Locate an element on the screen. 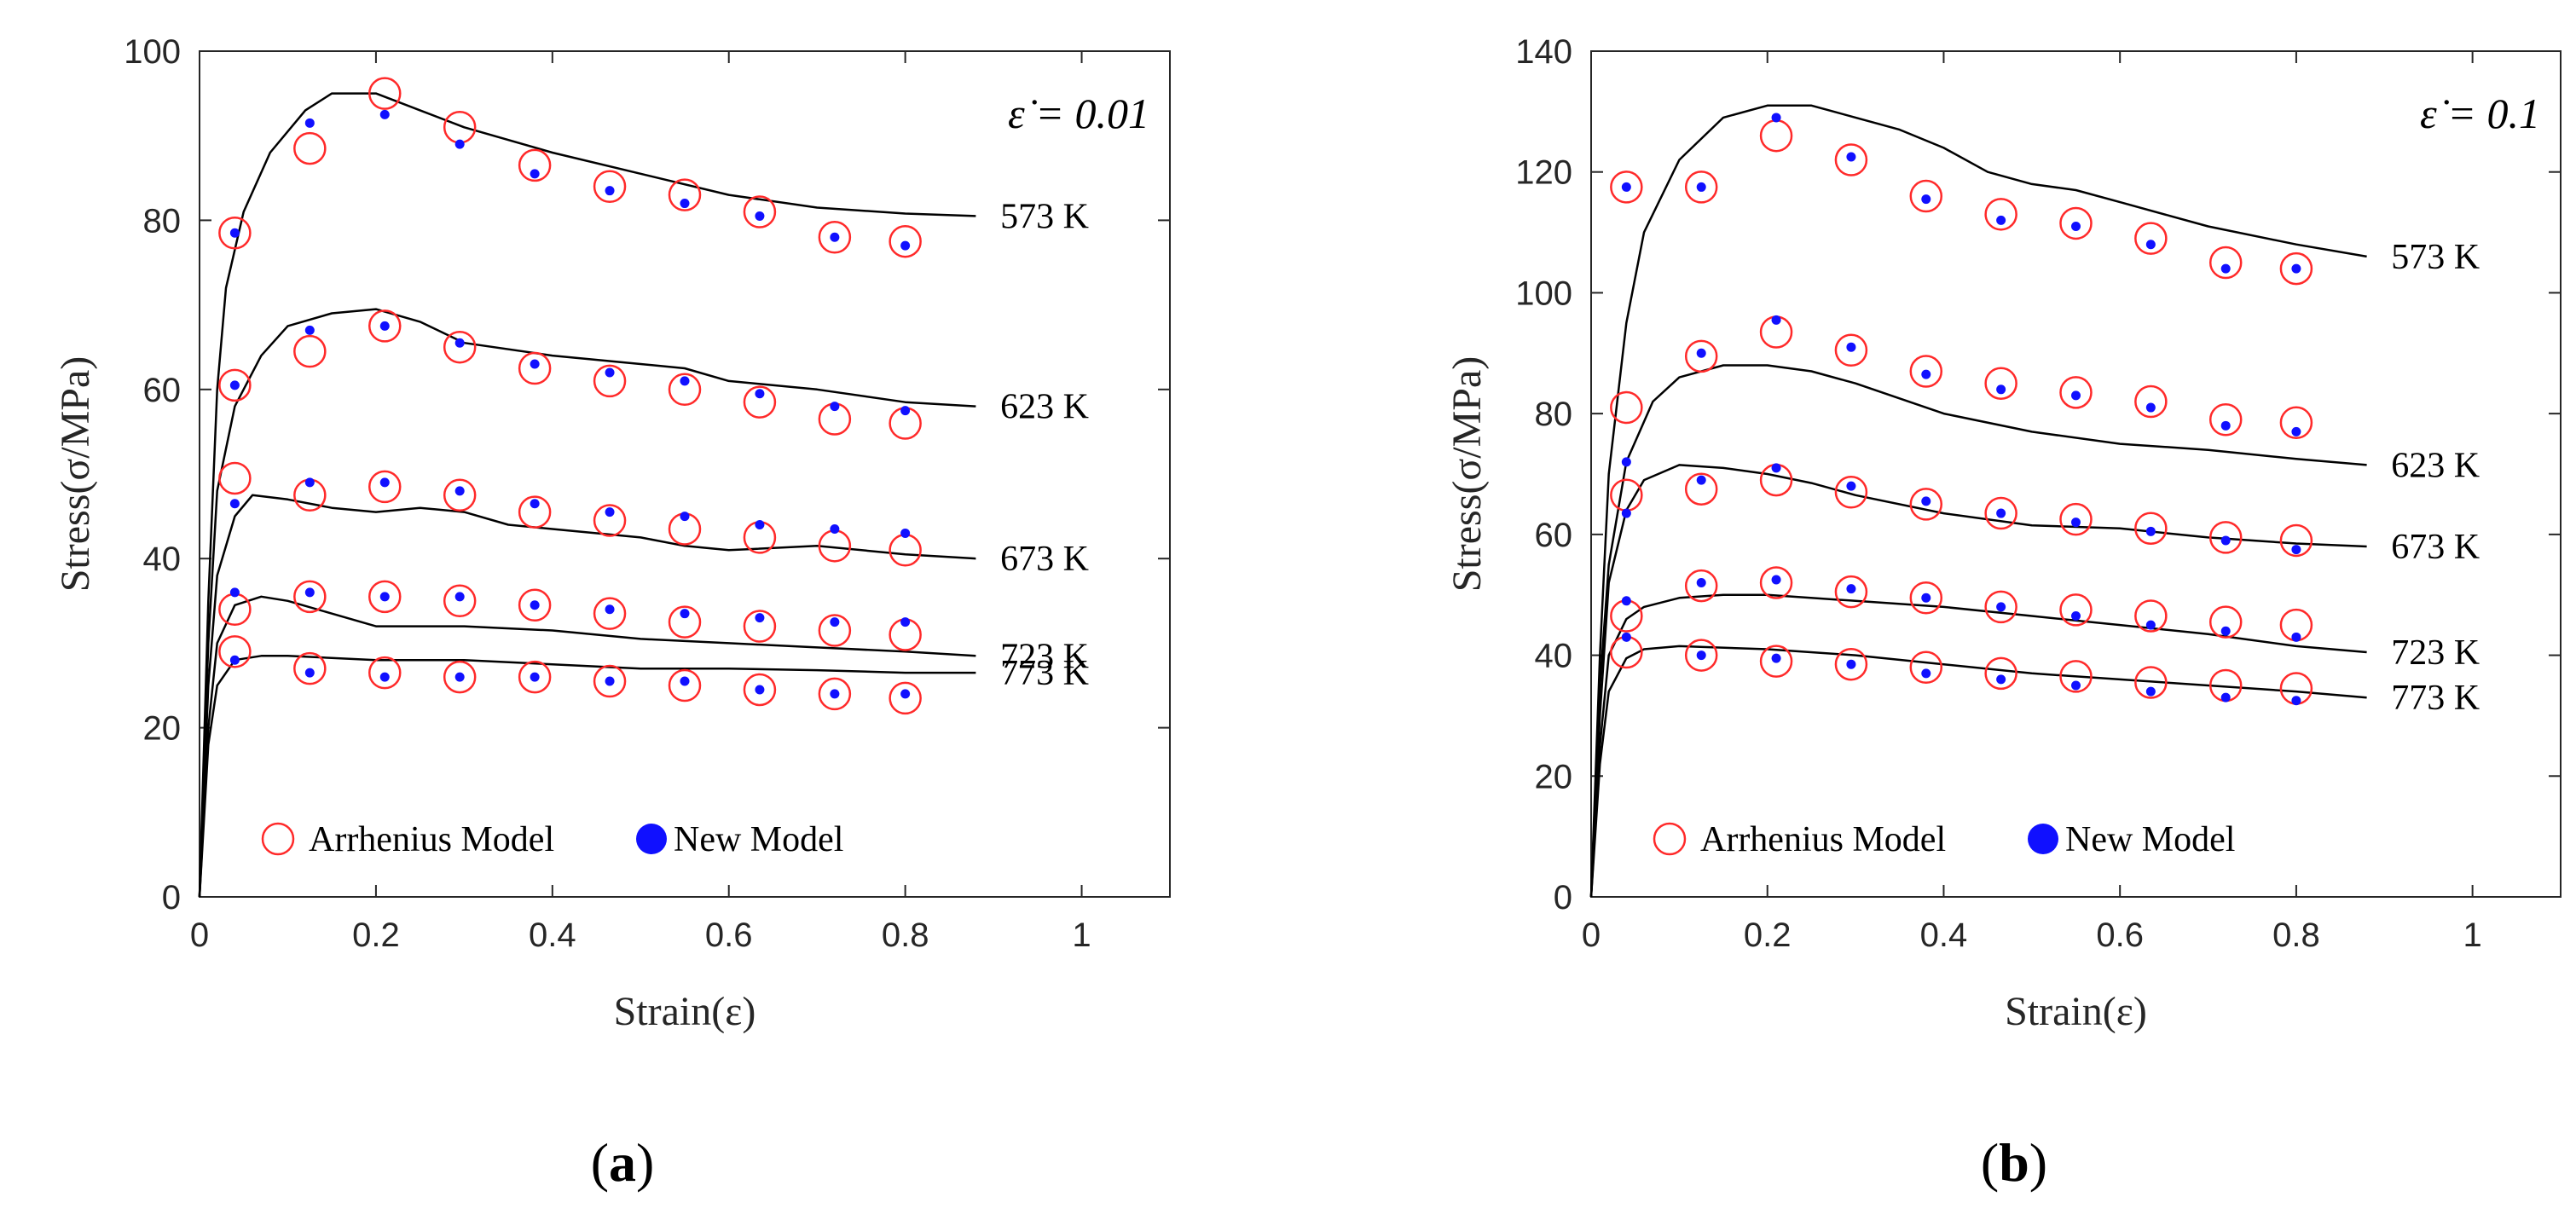 Image resolution: width=2576 pixels, height=1220 pixels. x-tick-label: 0 is located at coordinates (1592, 935).